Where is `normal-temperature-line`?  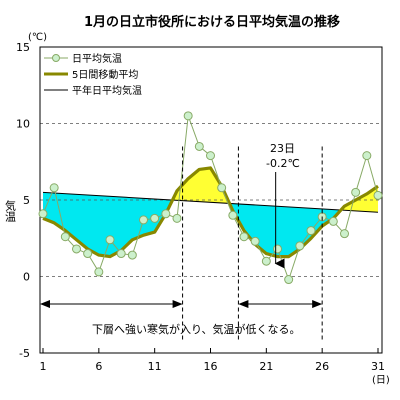 normal-temperature-line is located at coordinates (210, 202).